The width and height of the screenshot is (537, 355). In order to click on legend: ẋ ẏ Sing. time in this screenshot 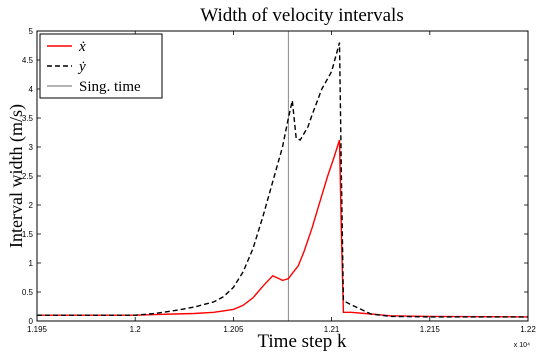, I will do `click(101, 66)`.